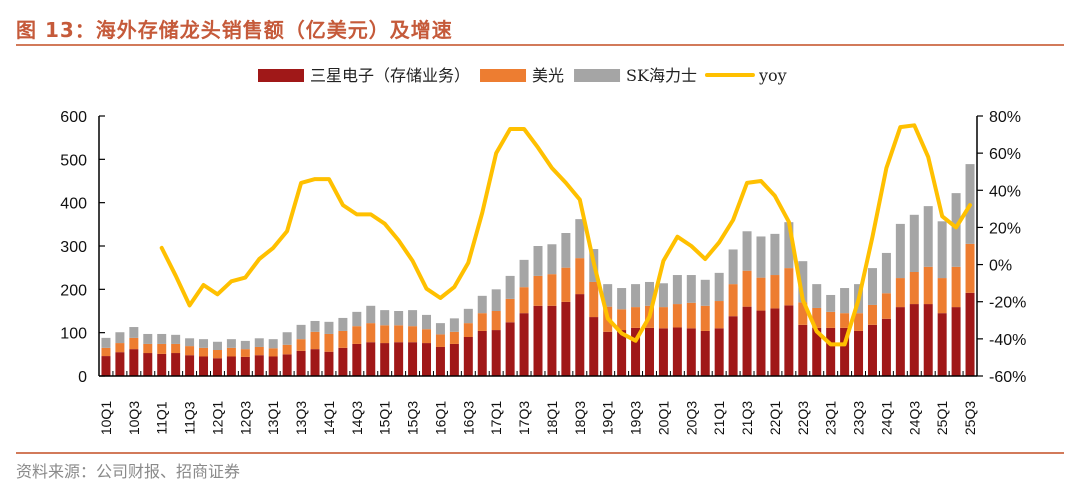 The image size is (1080, 502). I want to click on bar-samsung-25Q3, so click(970, 334).